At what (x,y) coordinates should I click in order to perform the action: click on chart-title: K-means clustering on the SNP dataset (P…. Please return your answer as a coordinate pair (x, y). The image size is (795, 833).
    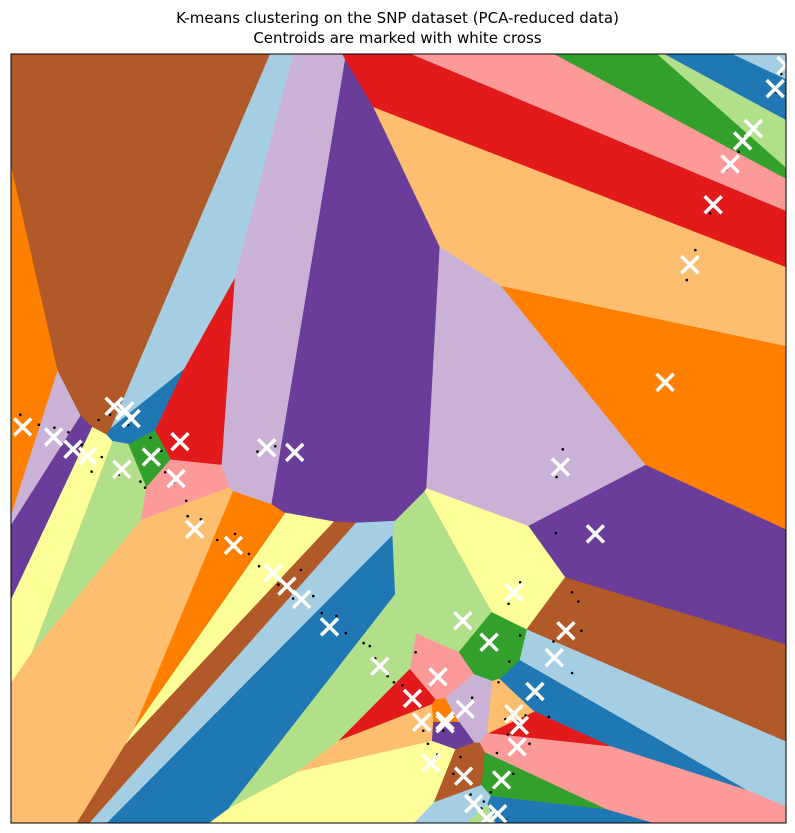
    Looking at the image, I should click on (397, 18).